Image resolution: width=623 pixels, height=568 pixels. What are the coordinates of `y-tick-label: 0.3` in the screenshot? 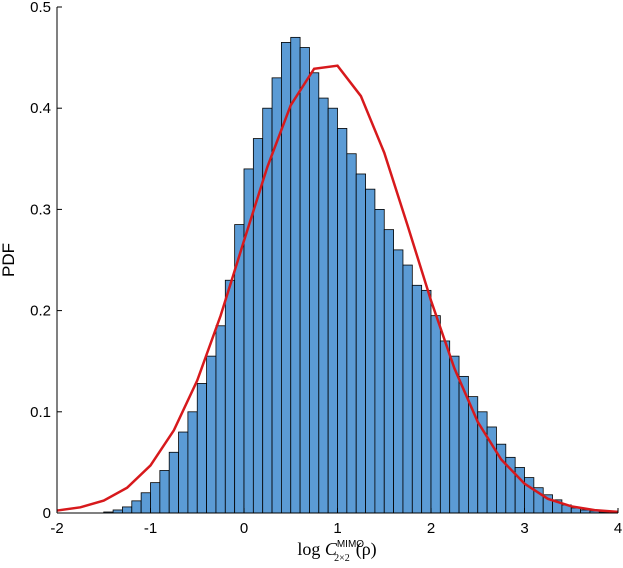 It's located at (40, 209).